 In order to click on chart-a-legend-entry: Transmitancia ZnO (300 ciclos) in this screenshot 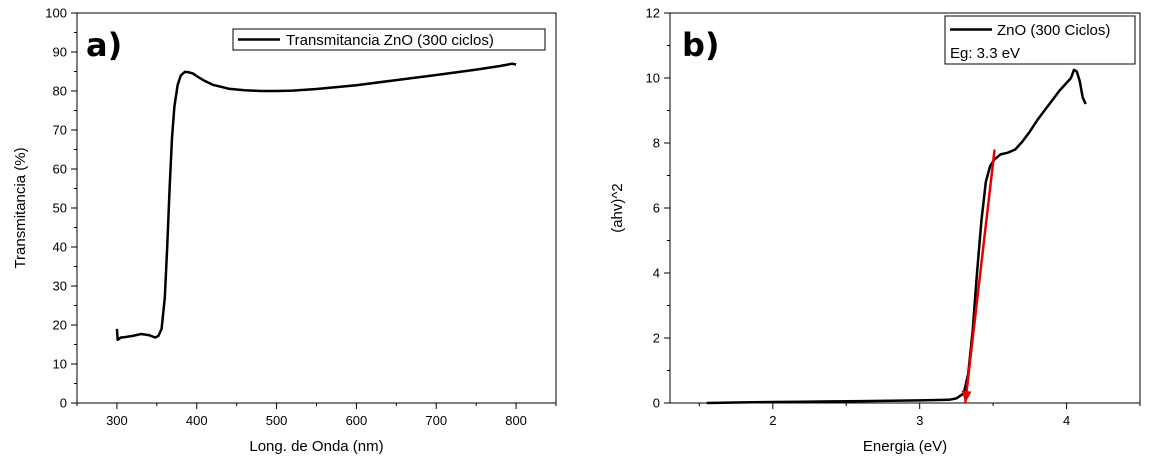, I will do `click(390, 40)`.